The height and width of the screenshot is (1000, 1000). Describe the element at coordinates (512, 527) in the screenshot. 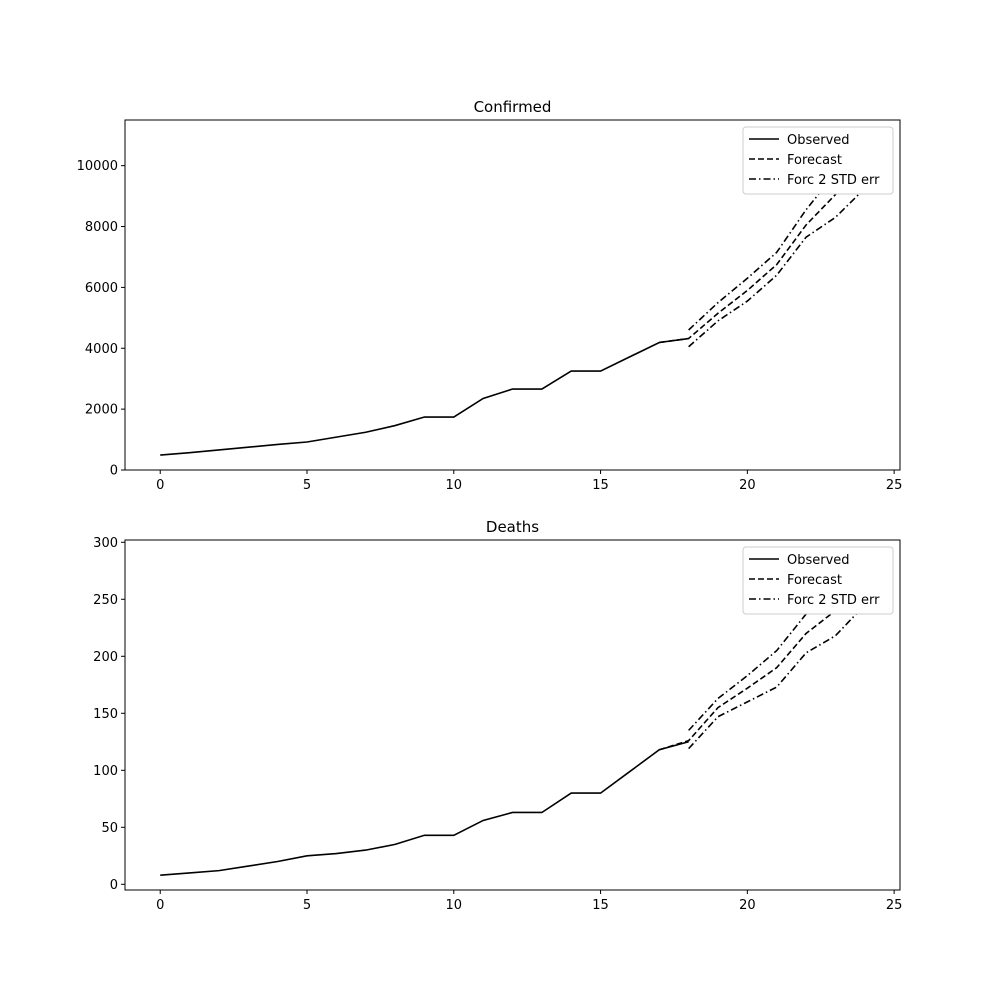

I see `chart-title: Deaths` at that location.